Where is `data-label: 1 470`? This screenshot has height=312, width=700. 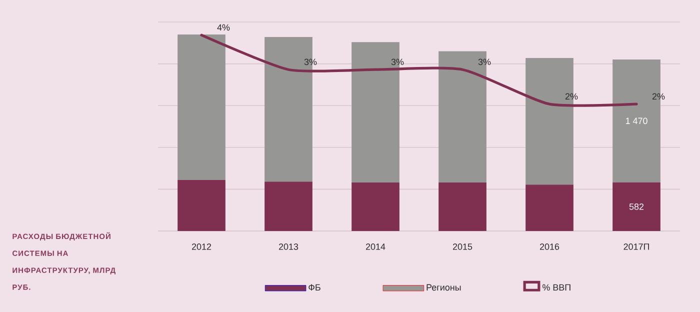 data-label: 1 470 is located at coordinates (637, 121).